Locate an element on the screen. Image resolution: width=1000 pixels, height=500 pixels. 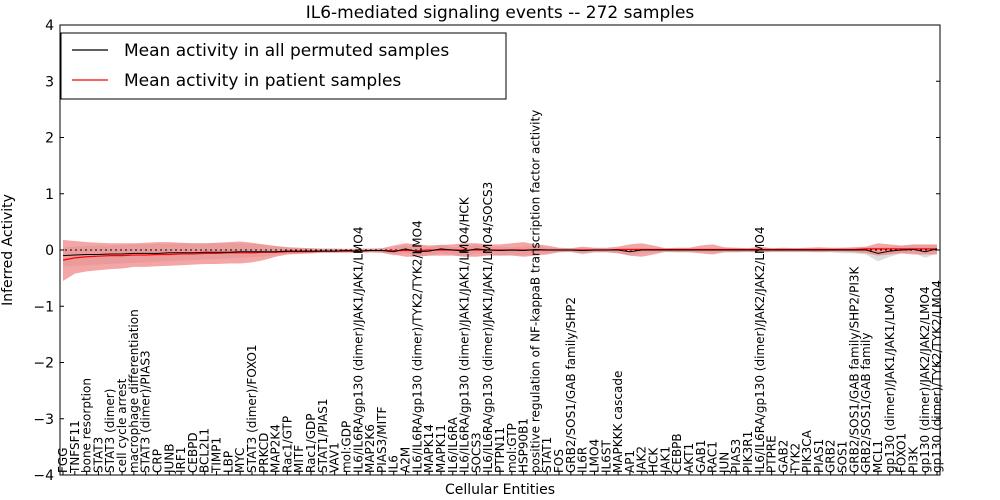
category-label: BCL2L1 is located at coordinates (205, 450).